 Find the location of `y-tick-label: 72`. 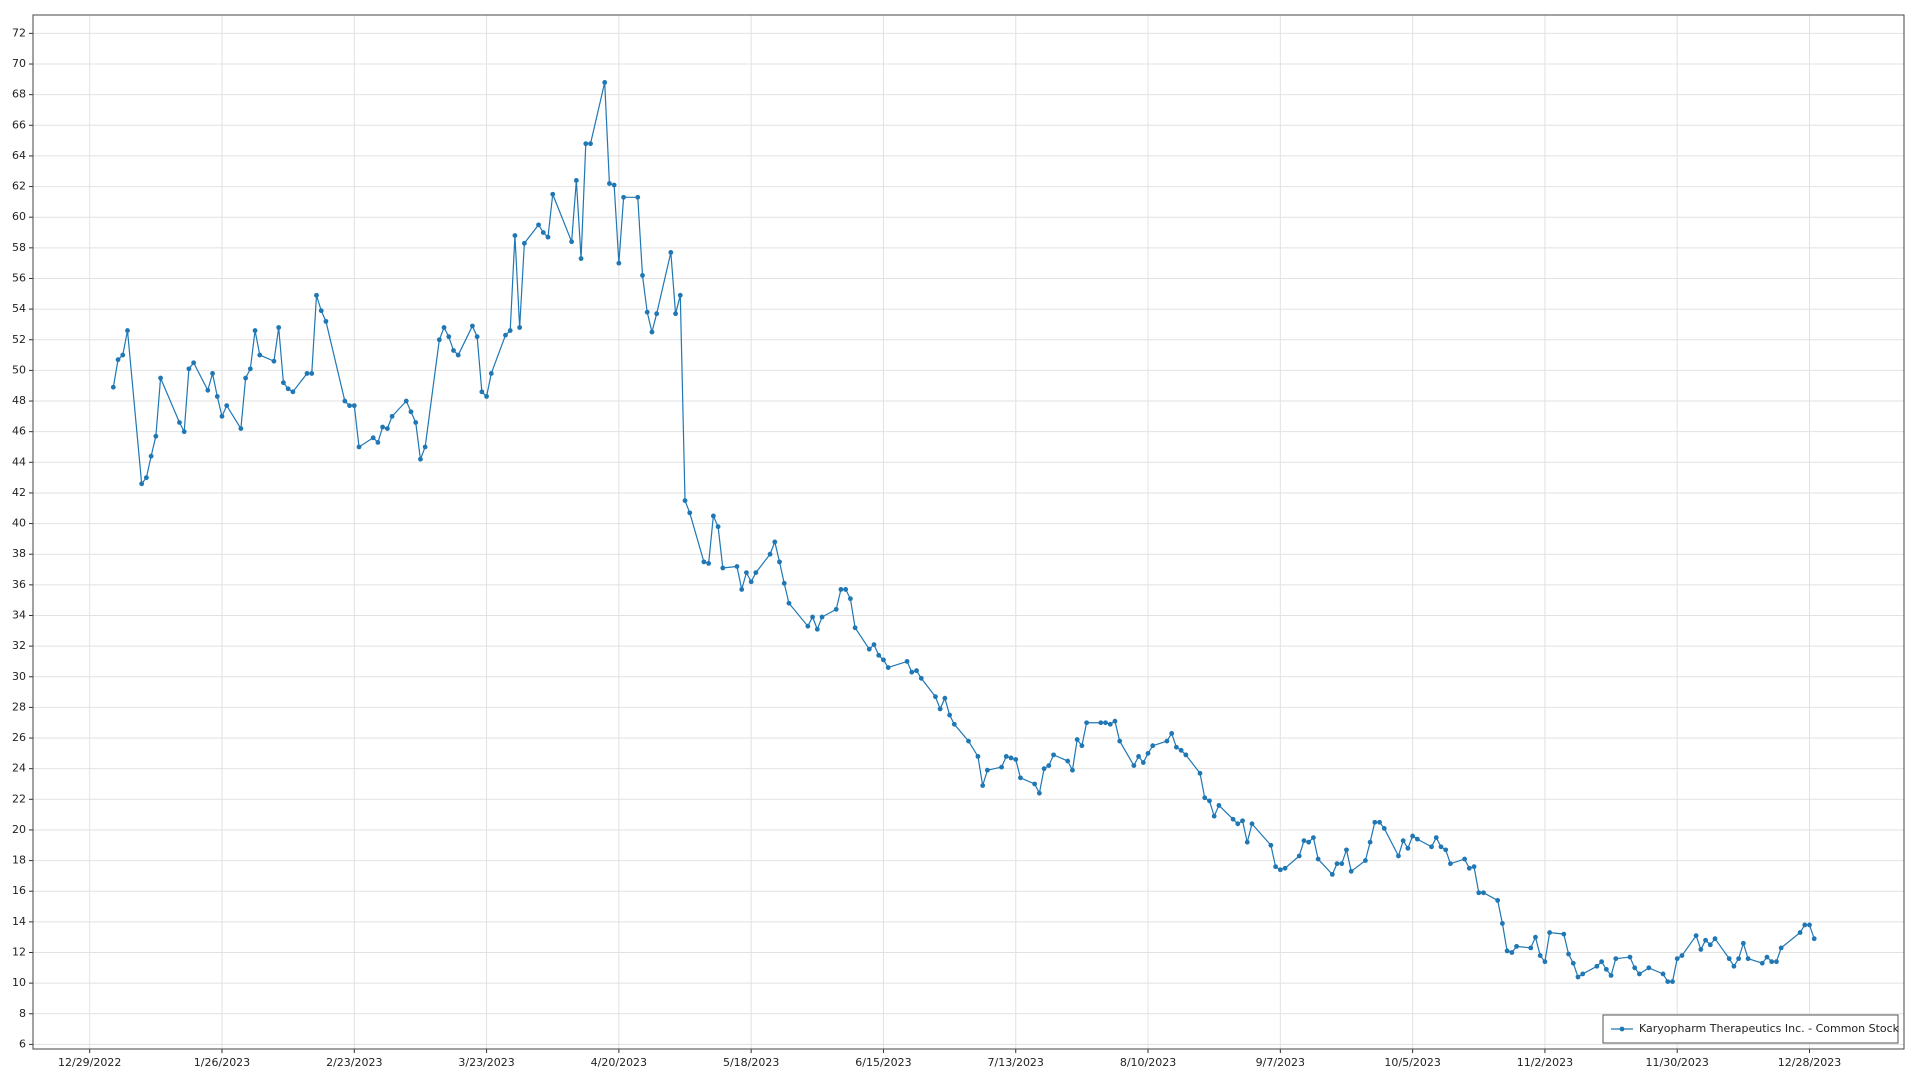

y-tick-label: 72 is located at coordinates (19, 32).